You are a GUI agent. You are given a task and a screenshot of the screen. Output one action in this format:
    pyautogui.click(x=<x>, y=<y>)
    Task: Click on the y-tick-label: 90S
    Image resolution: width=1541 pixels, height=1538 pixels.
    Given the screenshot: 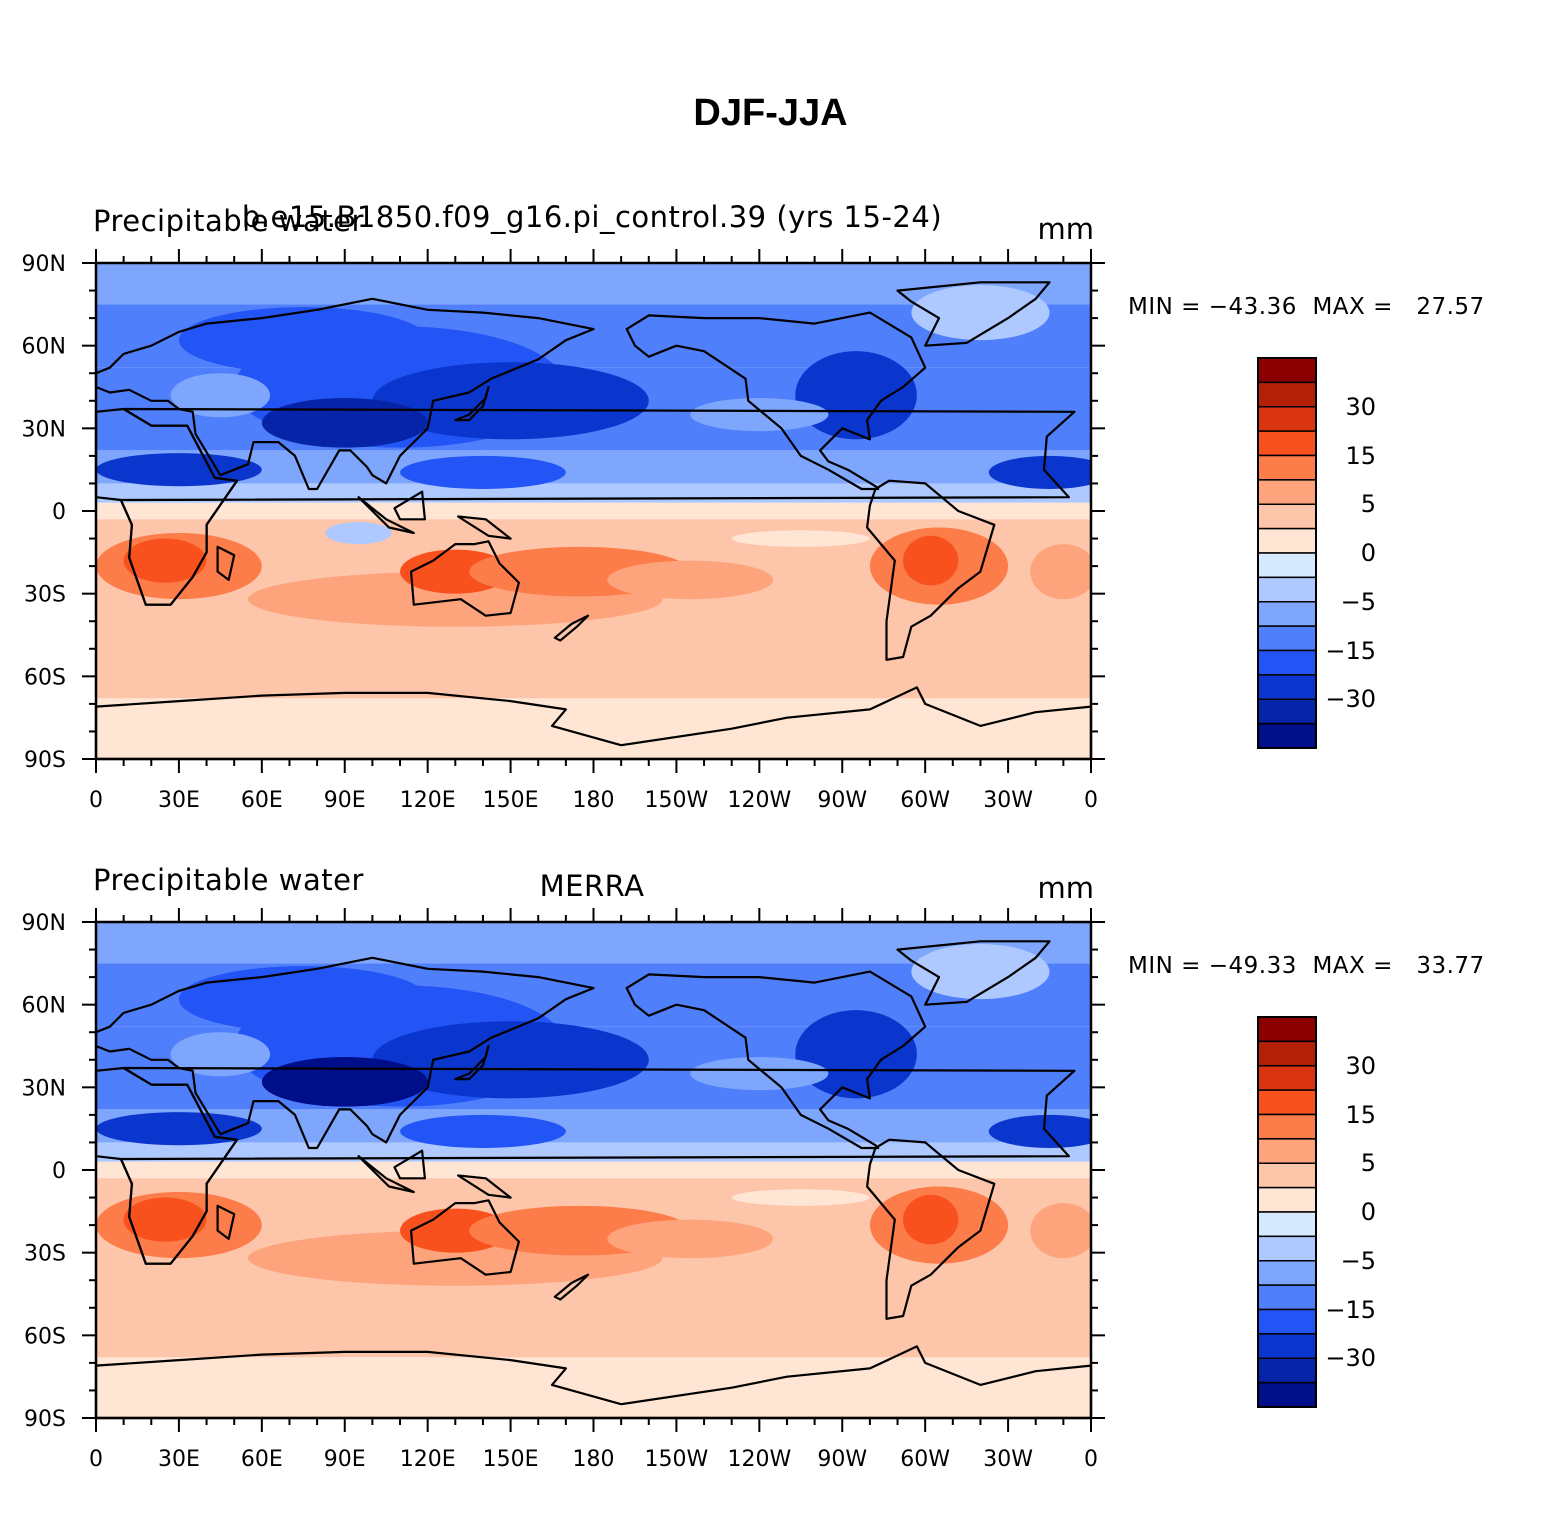 What is the action you would take?
    pyautogui.click(x=45, y=760)
    